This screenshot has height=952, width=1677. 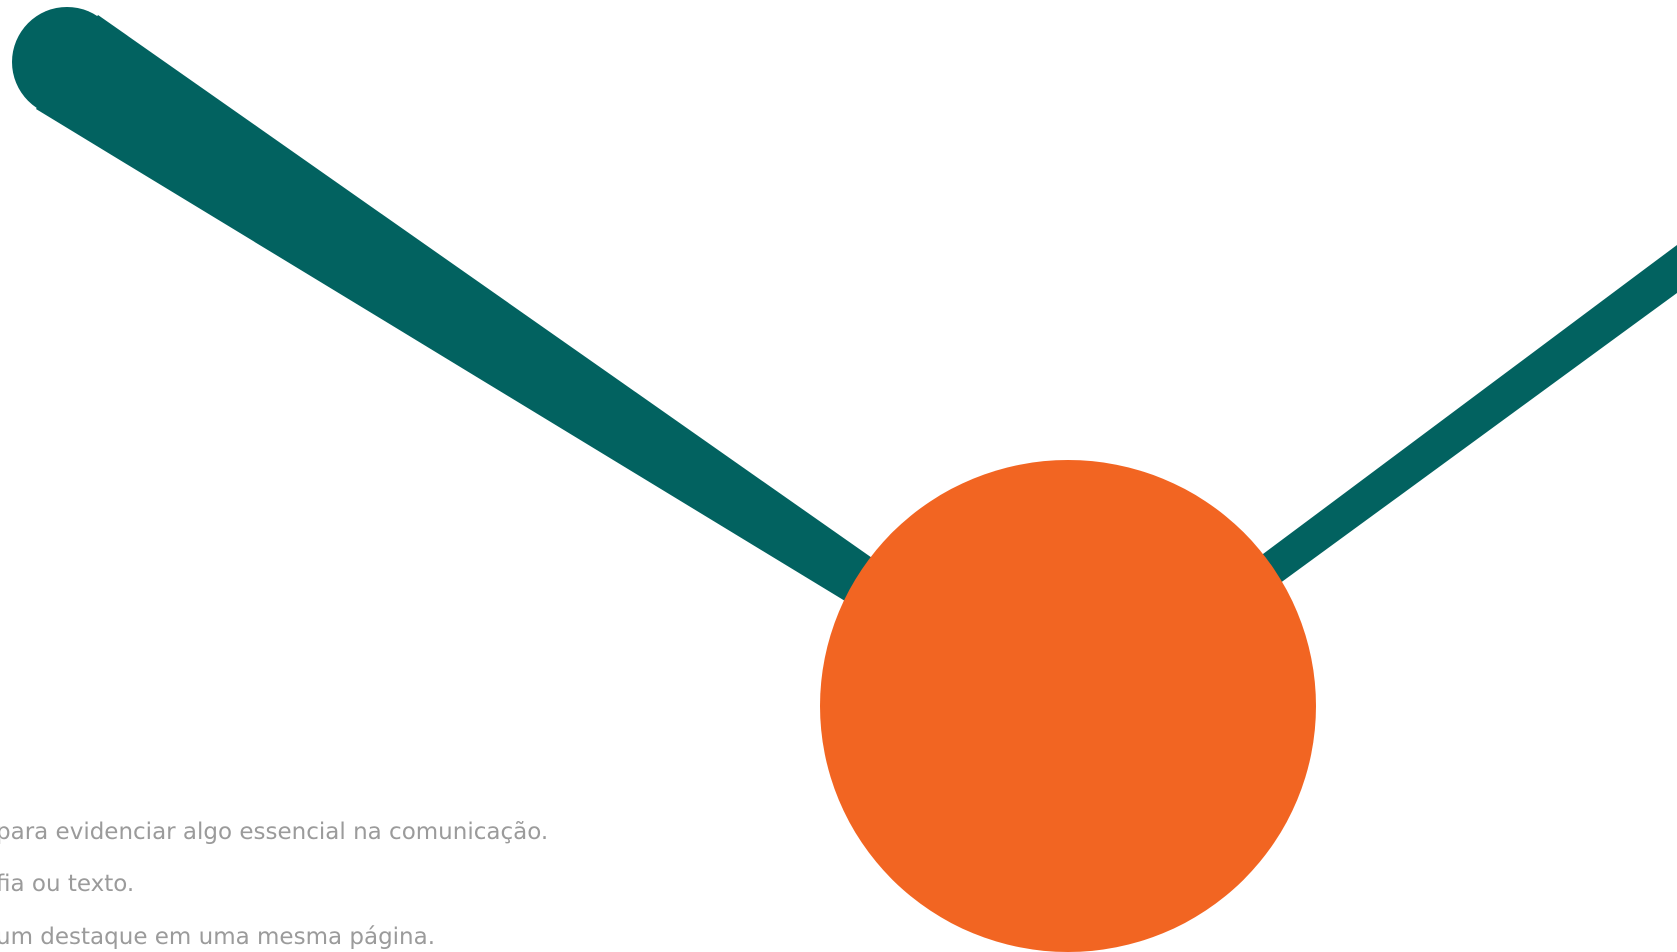 What do you see at coordinates (67, 884) in the screenshot?
I see `text-line-2: fia ou texto.` at bounding box center [67, 884].